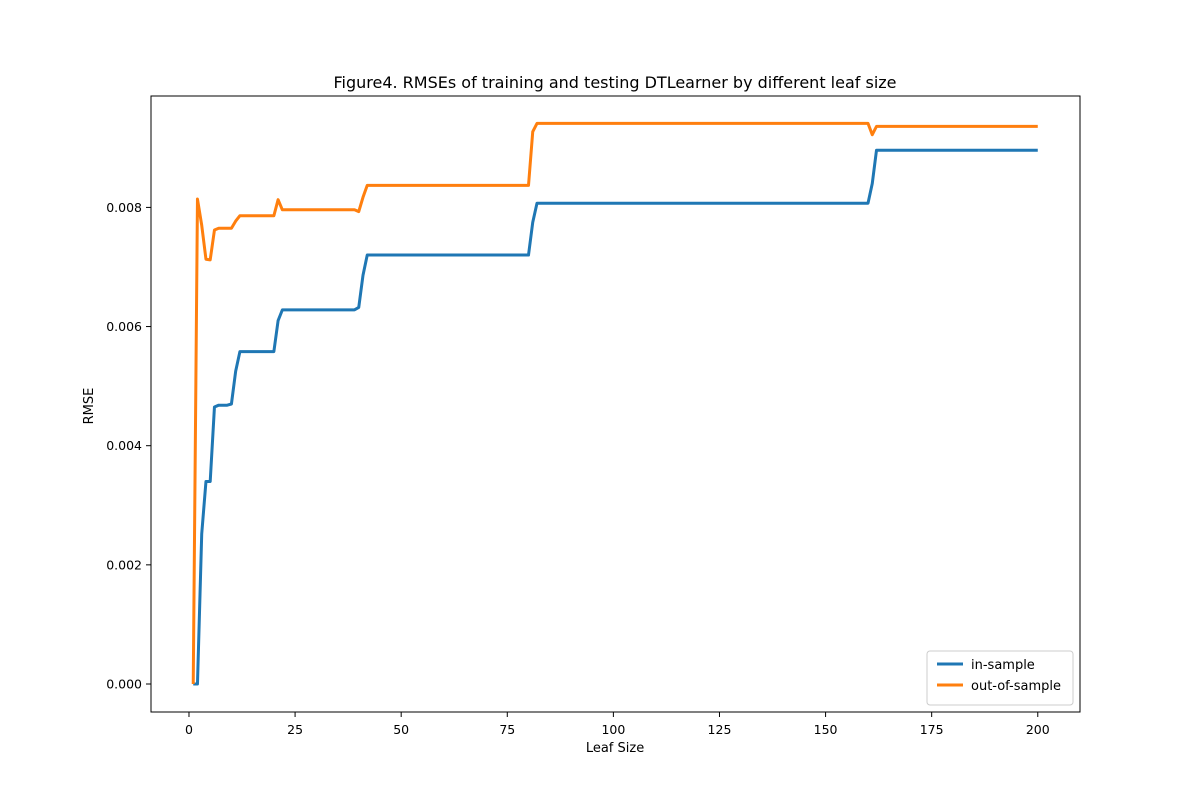  Describe the element at coordinates (124, 684) in the screenshot. I see `y-tick-label: 0.000` at that location.